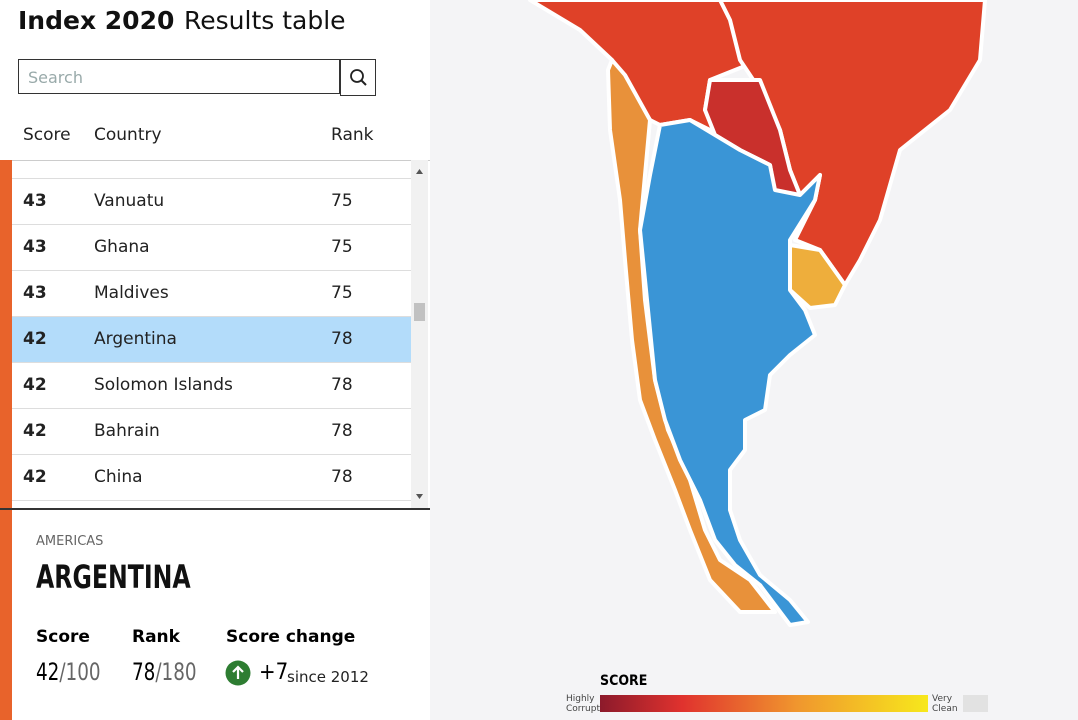 This screenshot has width=1078, height=720. What do you see at coordinates (127, 431) in the screenshot?
I see `country: Bahrain` at bounding box center [127, 431].